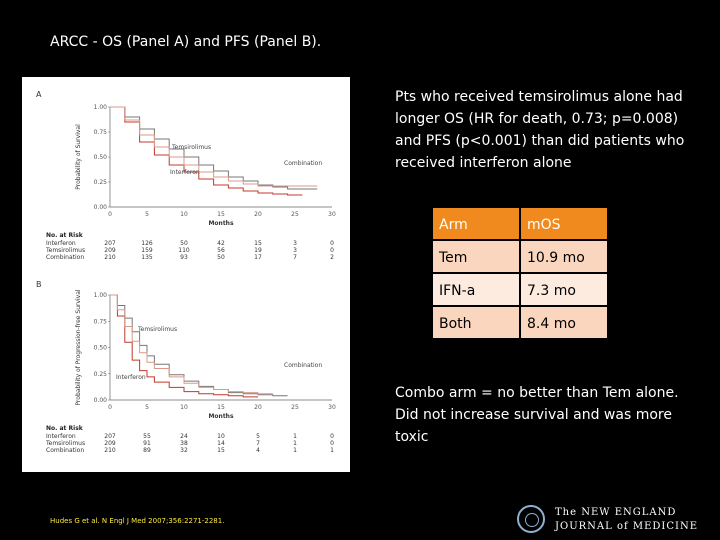  I want to click on table-cell-mos: 10.9 mo, so click(564, 256).